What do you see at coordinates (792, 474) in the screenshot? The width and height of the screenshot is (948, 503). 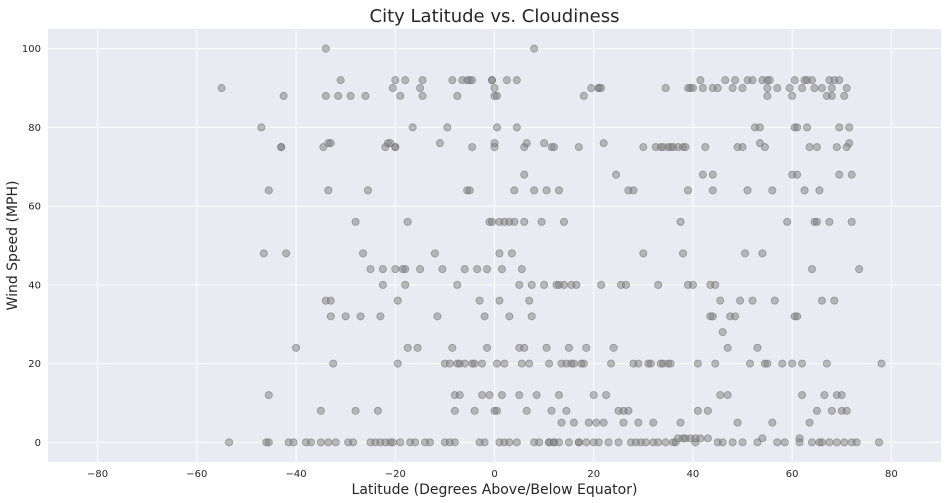 I see `x-tick-label: 60` at bounding box center [792, 474].